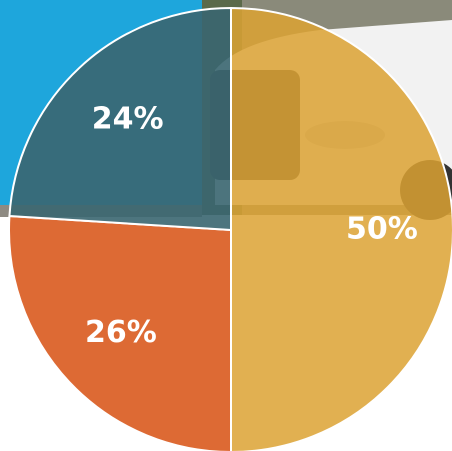 This screenshot has height=451, width=452. I want to click on data-label: 50%, so click(382, 229).